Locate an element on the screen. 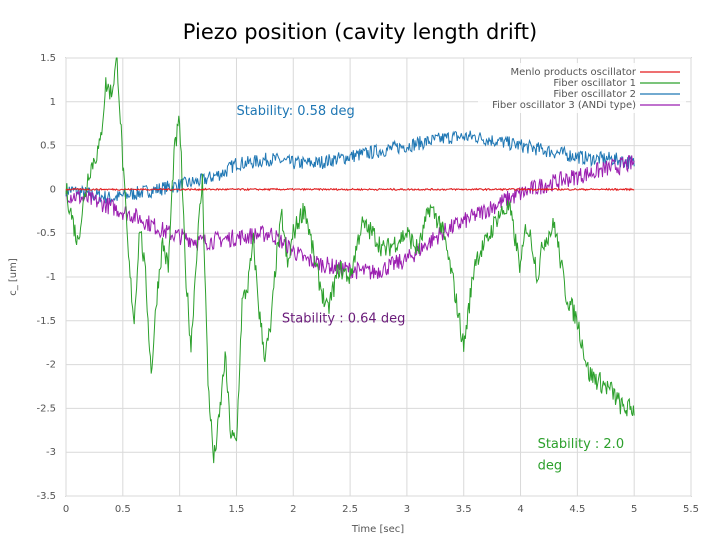  legend-label: Fiber oscillator 3 (ANDi type) is located at coordinates (564, 105).